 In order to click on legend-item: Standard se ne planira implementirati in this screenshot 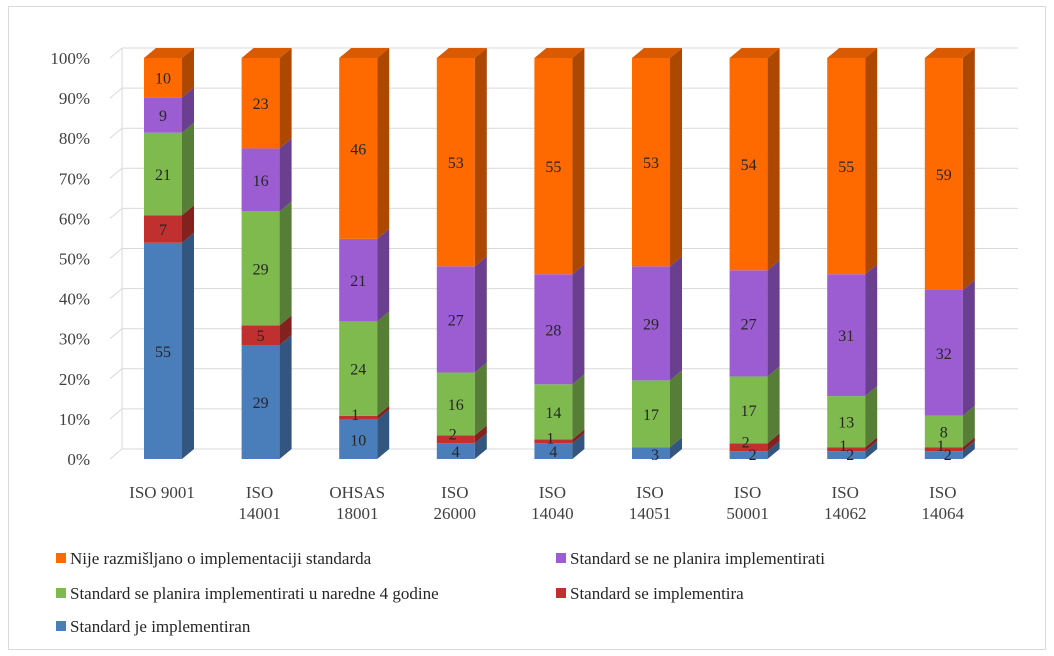, I will do `click(690, 558)`.